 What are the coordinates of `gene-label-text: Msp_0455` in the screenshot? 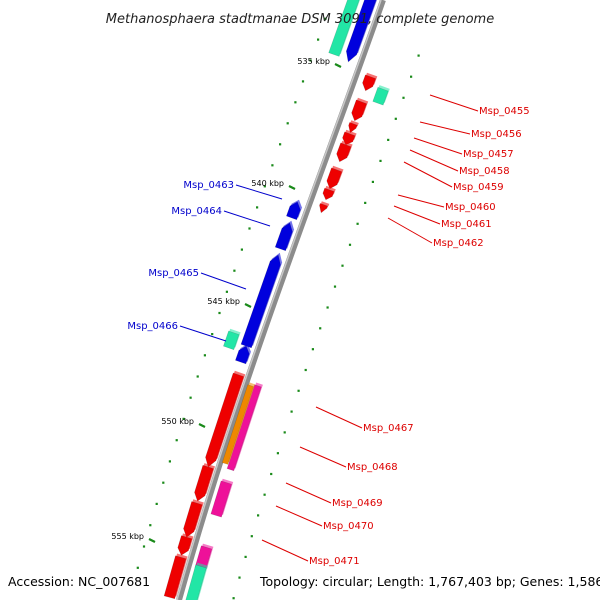 It's located at (504, 111).